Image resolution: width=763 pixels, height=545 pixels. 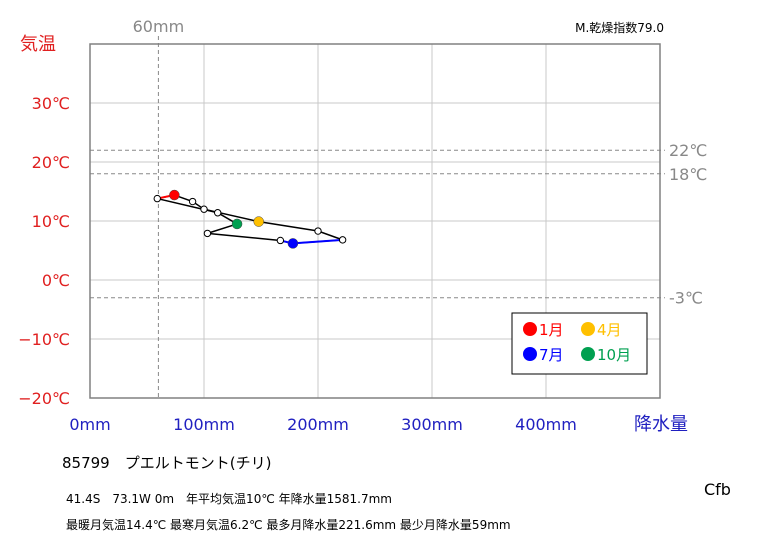 I want to click on y-tick-label: 30℃, so click(x=51, y=103).